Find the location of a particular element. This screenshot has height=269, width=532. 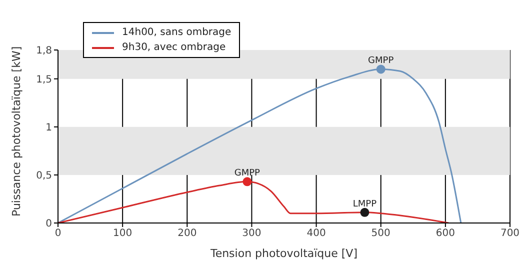

x-tick-label: 700 is located at coordinates (510, 234).